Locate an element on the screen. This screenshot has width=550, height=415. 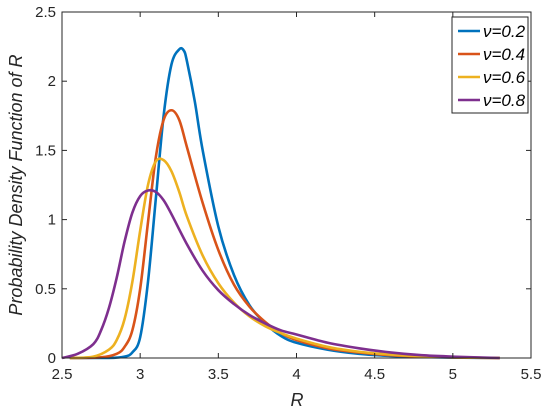
legend-label-2: ν=0.4 is located at coordinates (504, 54).